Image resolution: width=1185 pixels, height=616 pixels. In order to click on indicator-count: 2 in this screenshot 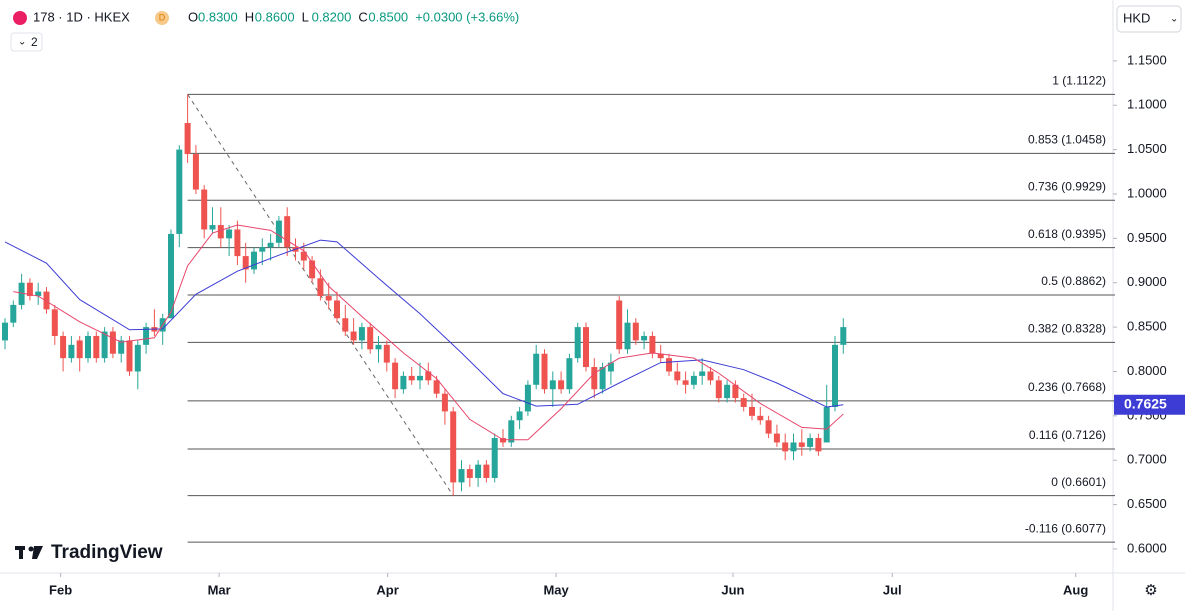, I will do `click(34, 42)`.